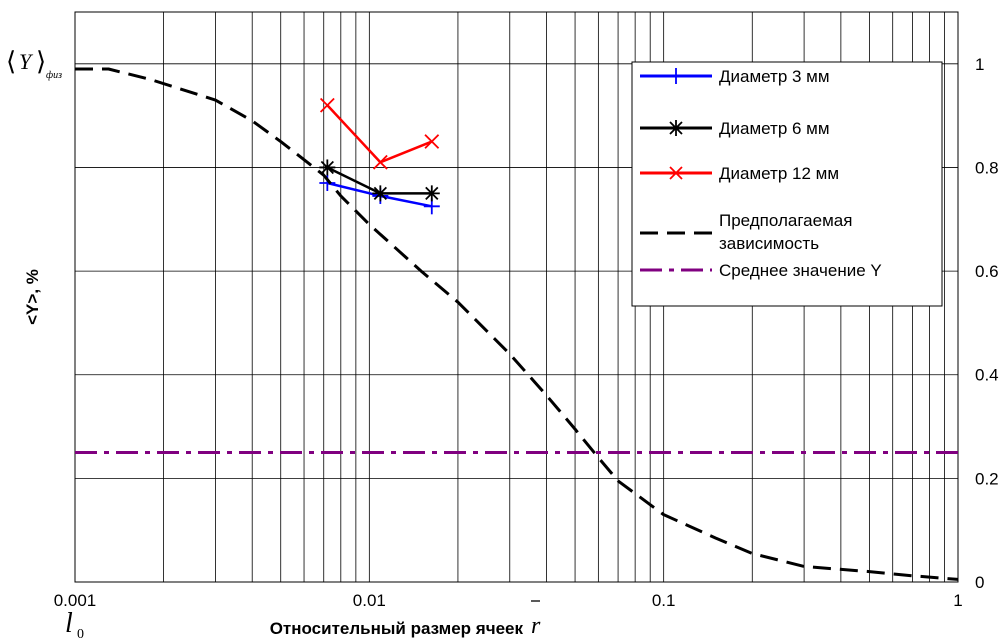  What do you see at coordinates (508, 600) in the screenshot?
I see `x-tick-labels: 0.001 0.01 0.1 1` at bounding box center [508, 600].